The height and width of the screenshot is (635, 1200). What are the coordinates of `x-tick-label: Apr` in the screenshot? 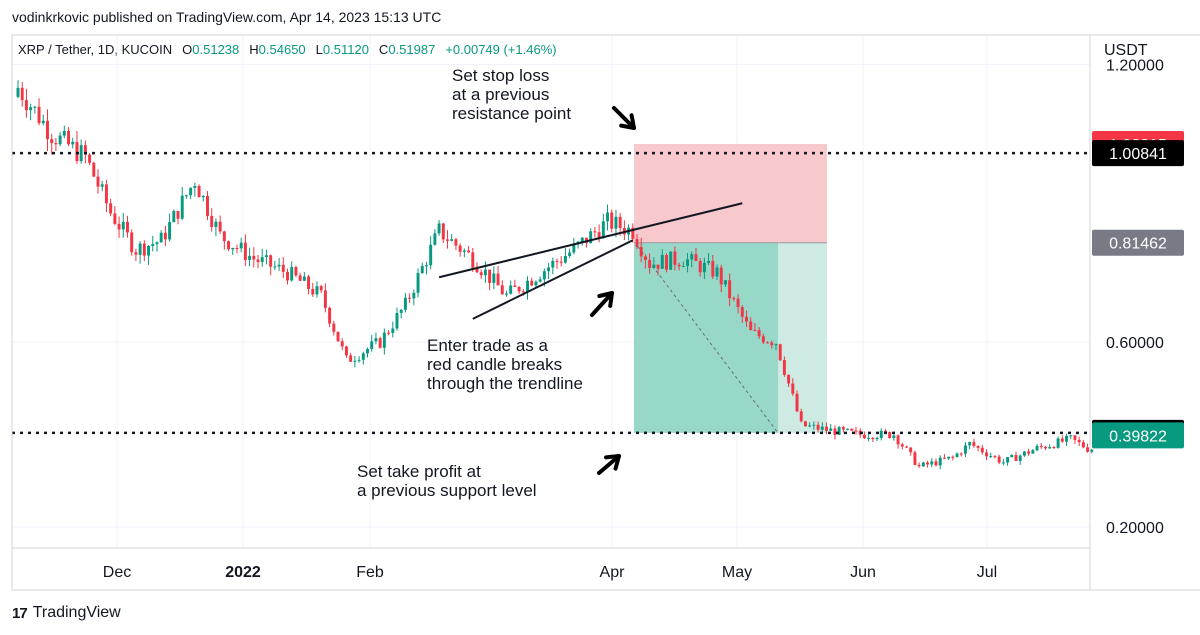 It's located at (613, 572).